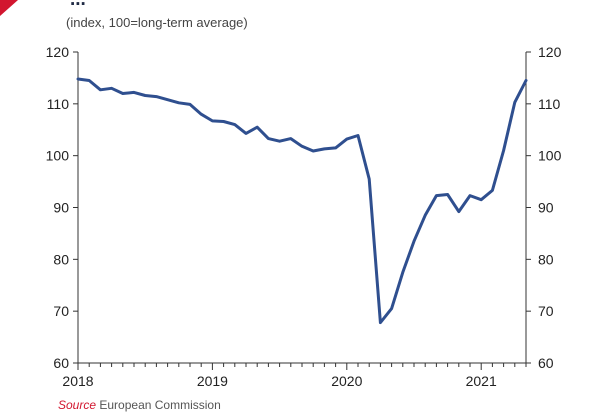 The image size is (594, 412). What do you see at coordinates (58, 104) in the screenshot?
I see `y-tick-label-left: 110` at bounding box center [58, 104].